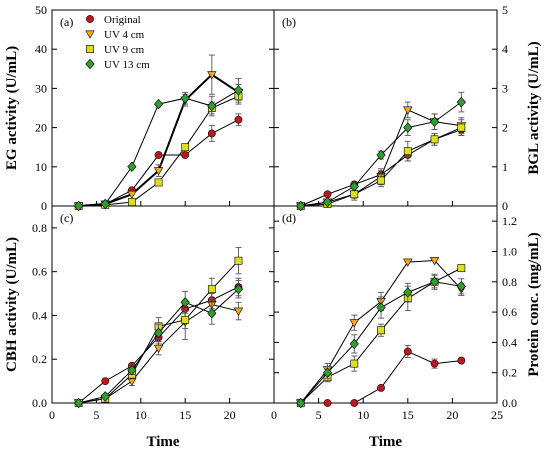  Describe the element at coordinates (90, 19) in the screenshot. I see `legend-marker-original` at that location.